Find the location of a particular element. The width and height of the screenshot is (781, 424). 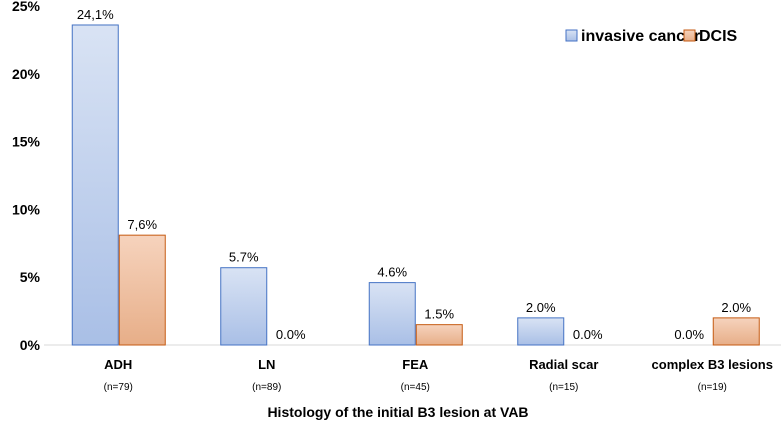

y-tick-label: 15% is located at coordinates (26, 142).